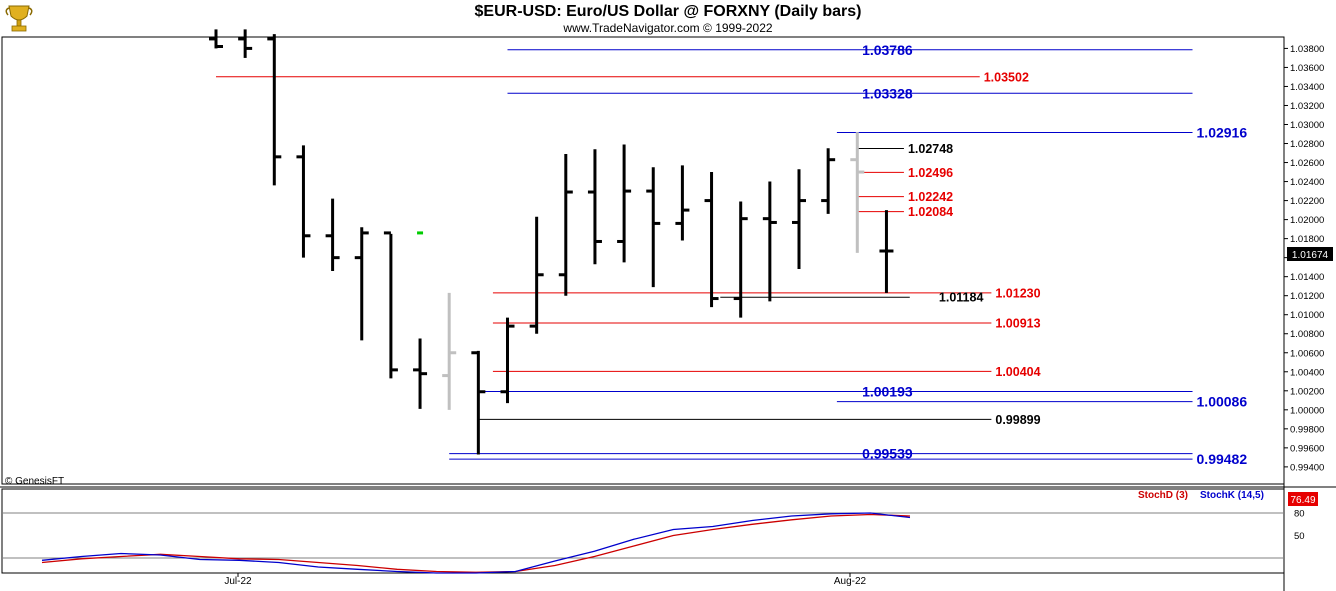  Describe the element at coordinates (1307, 163) in the screenshot. I see `y-tick-label: 1.02600` at that location.